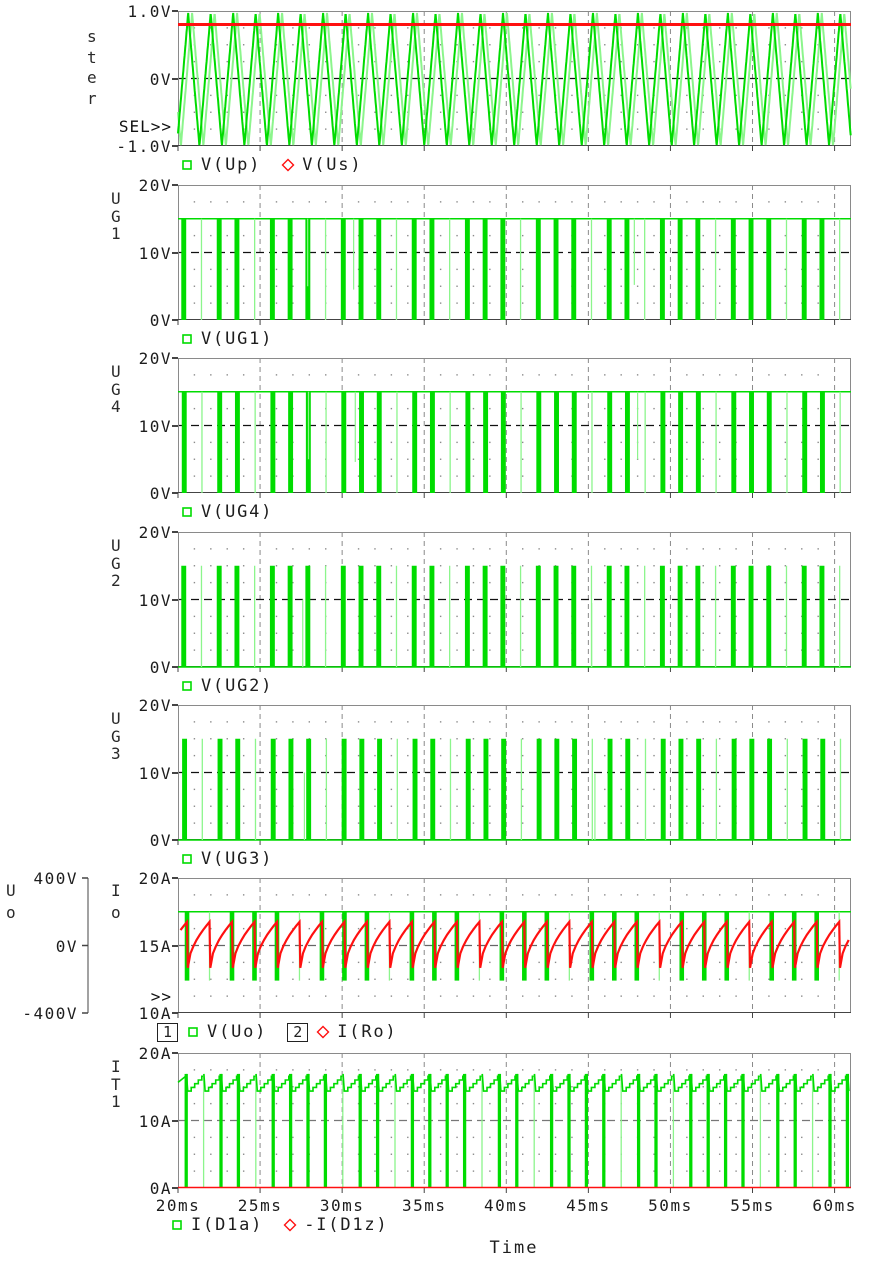 The image size is (893, 1263). I want to click on y-tick-label-UG3: 10V, so click(155, 773).